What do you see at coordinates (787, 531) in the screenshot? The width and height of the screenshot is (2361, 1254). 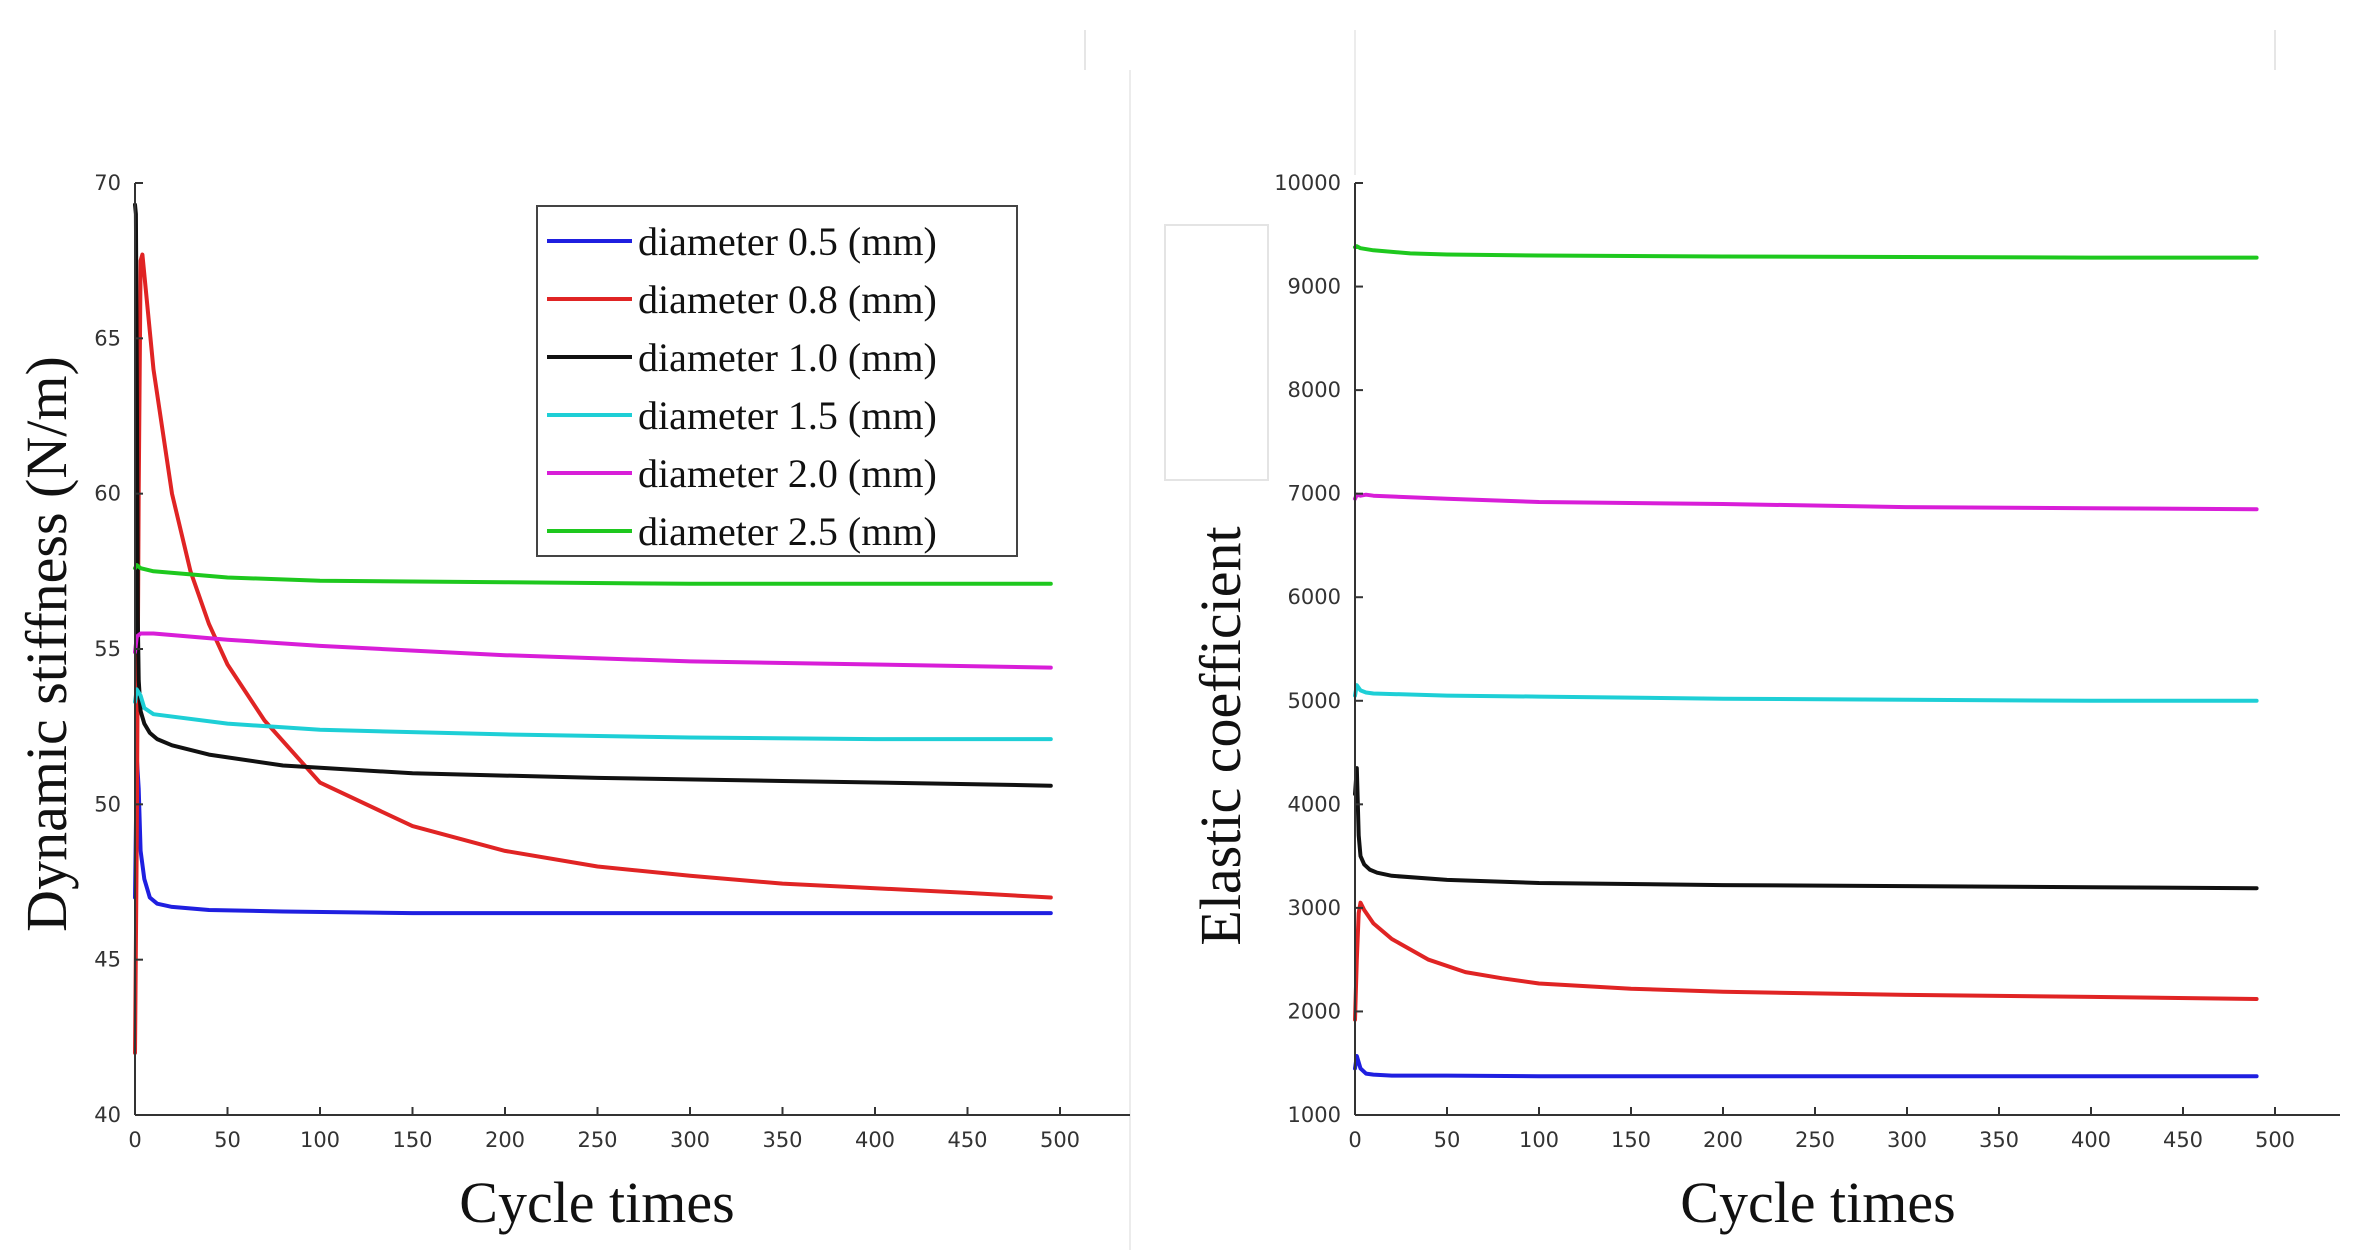 I see `legend-label: diameter 2.5 (mm)` at bounding box center [787, 531].